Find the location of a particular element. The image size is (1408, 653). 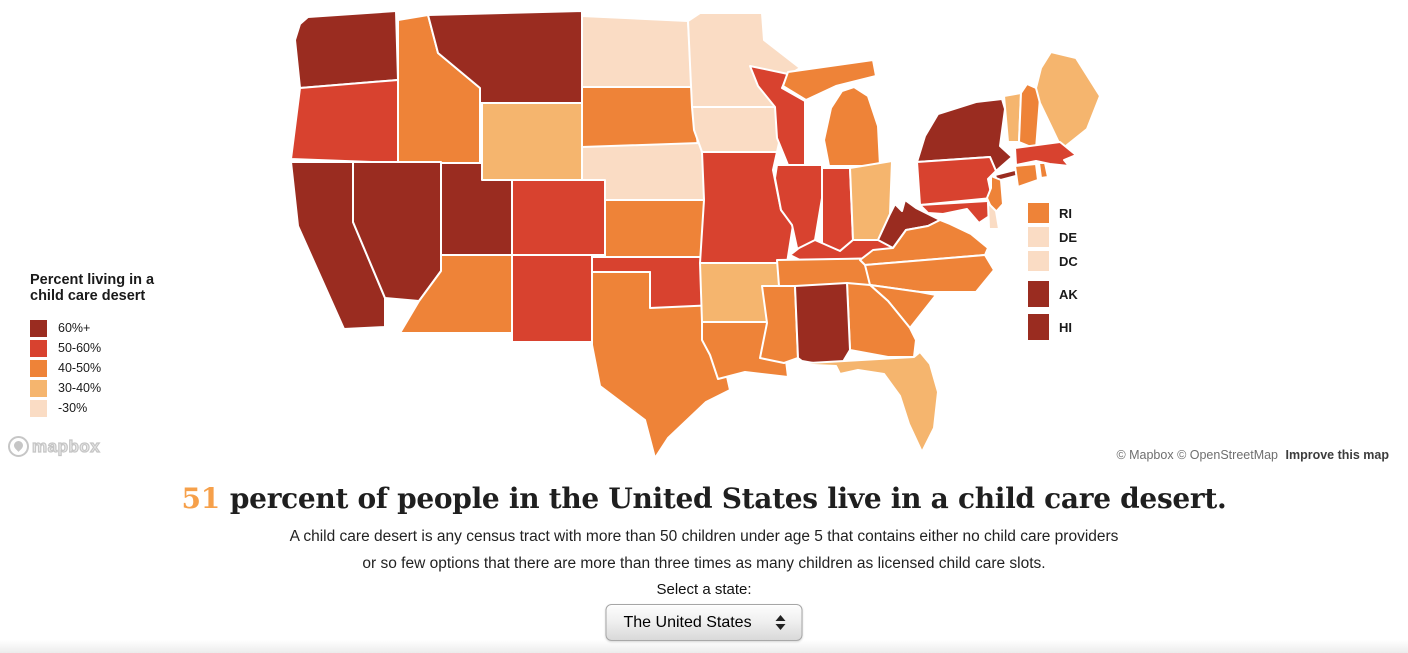

state-tx is located at coordinates (661, 365).